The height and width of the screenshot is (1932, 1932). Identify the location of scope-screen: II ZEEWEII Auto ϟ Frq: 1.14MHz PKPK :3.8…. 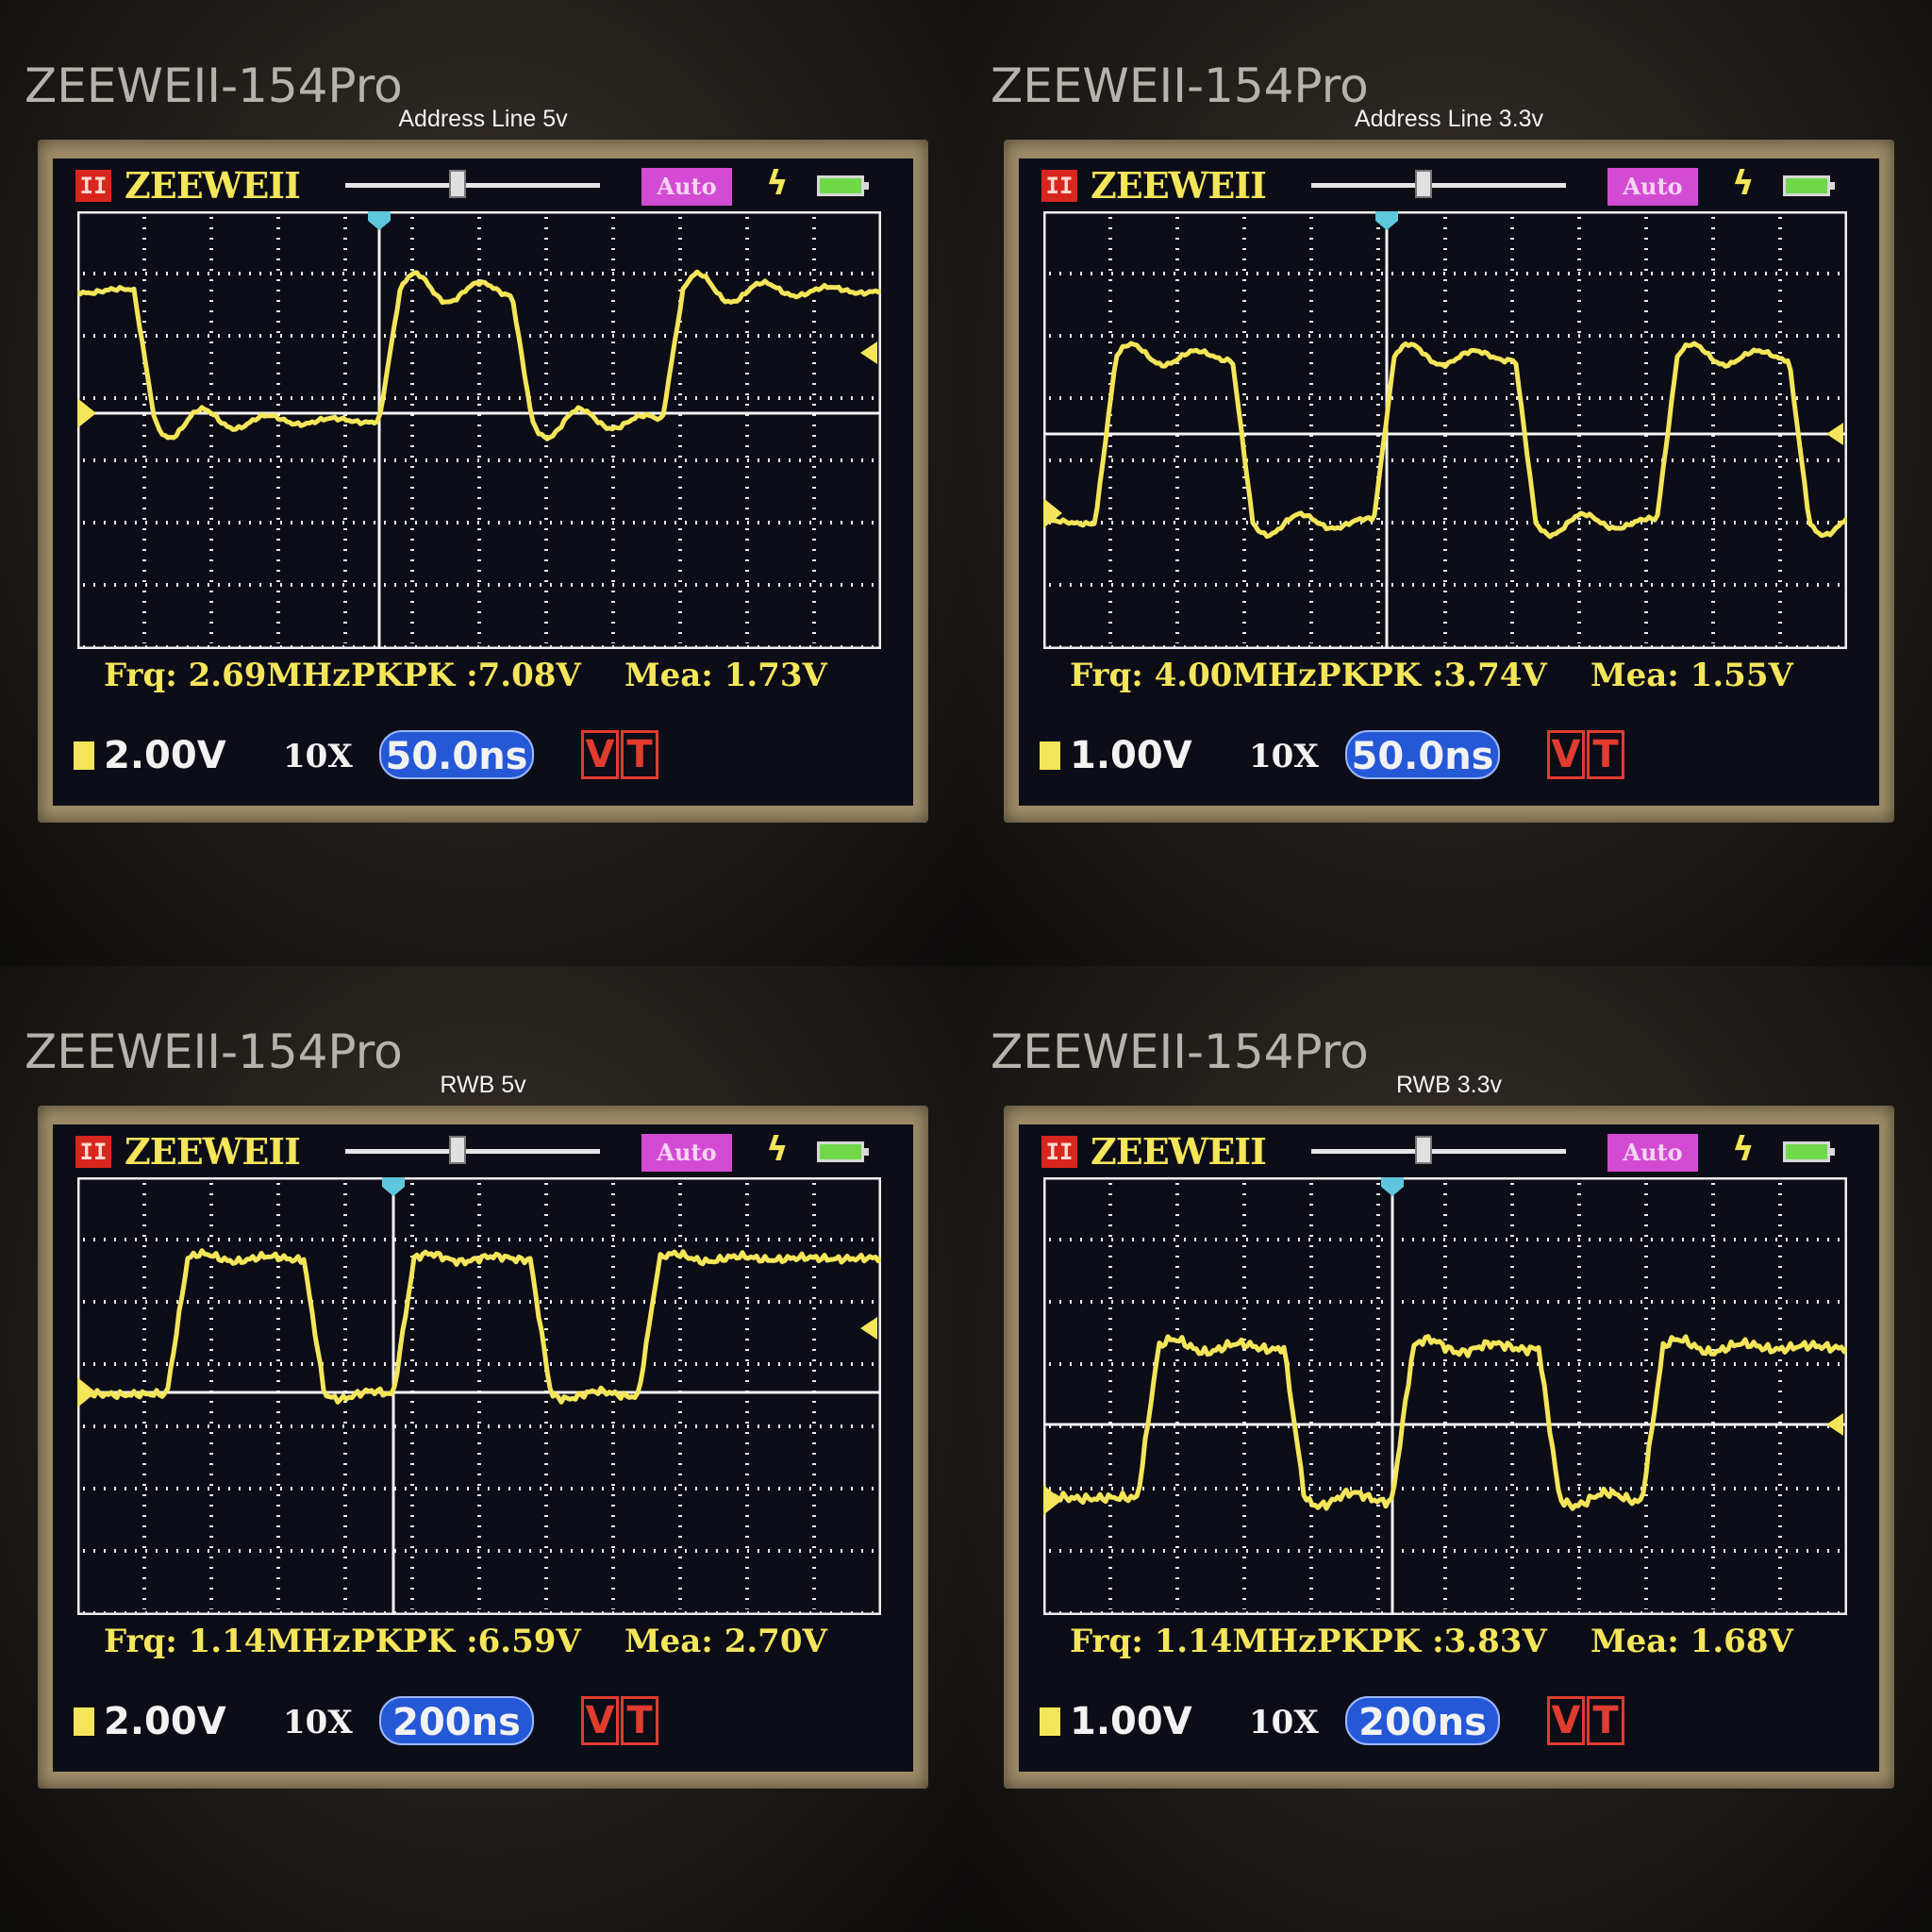
(1449, 1448).